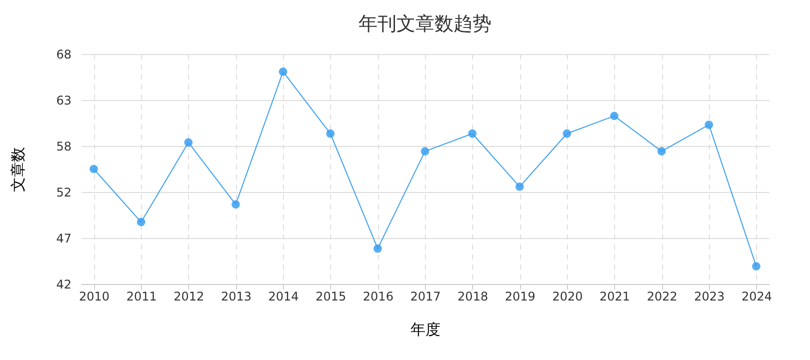 The width and height of the screenshot is (810, 360). Describe the element at coordinates (64, 193) in the screenshot. I see `y-tick-label: 52` at that location.